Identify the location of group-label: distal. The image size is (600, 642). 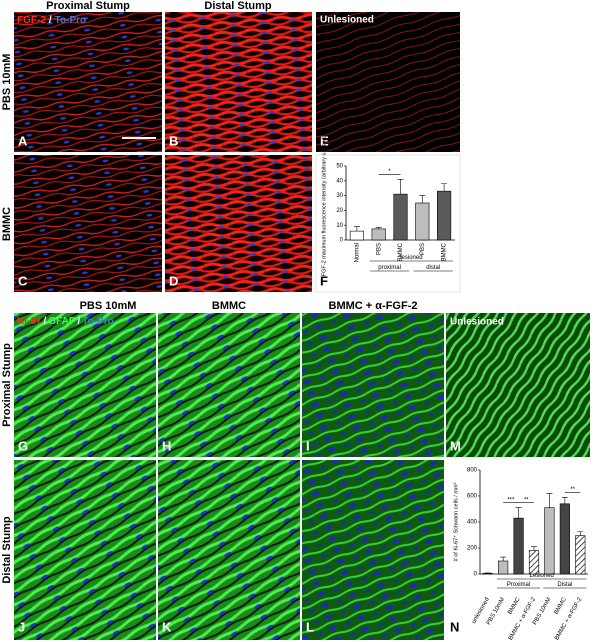
(433, 268).